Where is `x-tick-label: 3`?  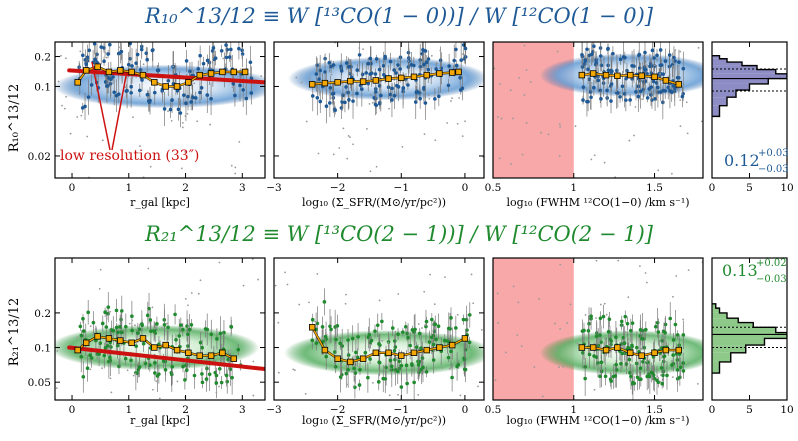
x-tick-label: 3 is located at coordinates (242, 188).